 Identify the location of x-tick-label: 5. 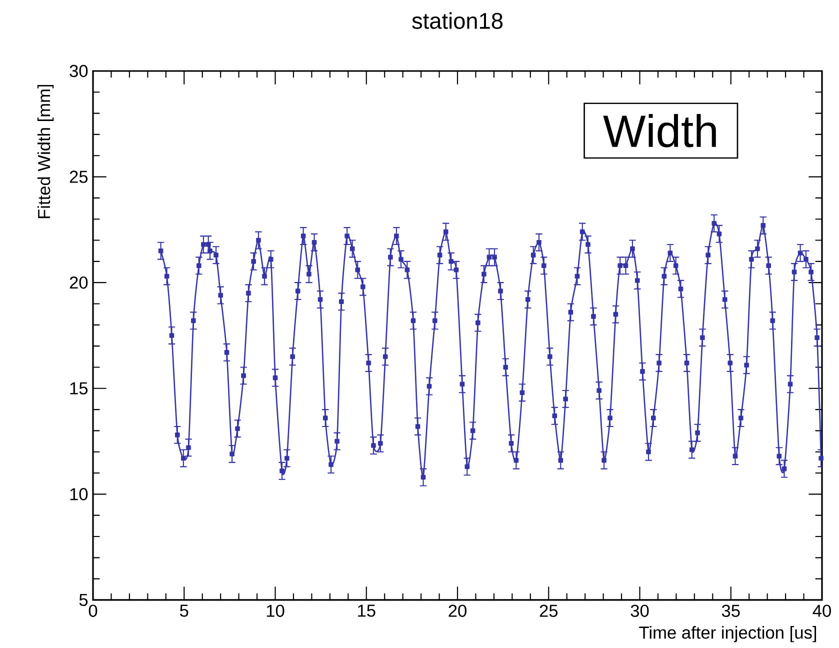
(184, 610).